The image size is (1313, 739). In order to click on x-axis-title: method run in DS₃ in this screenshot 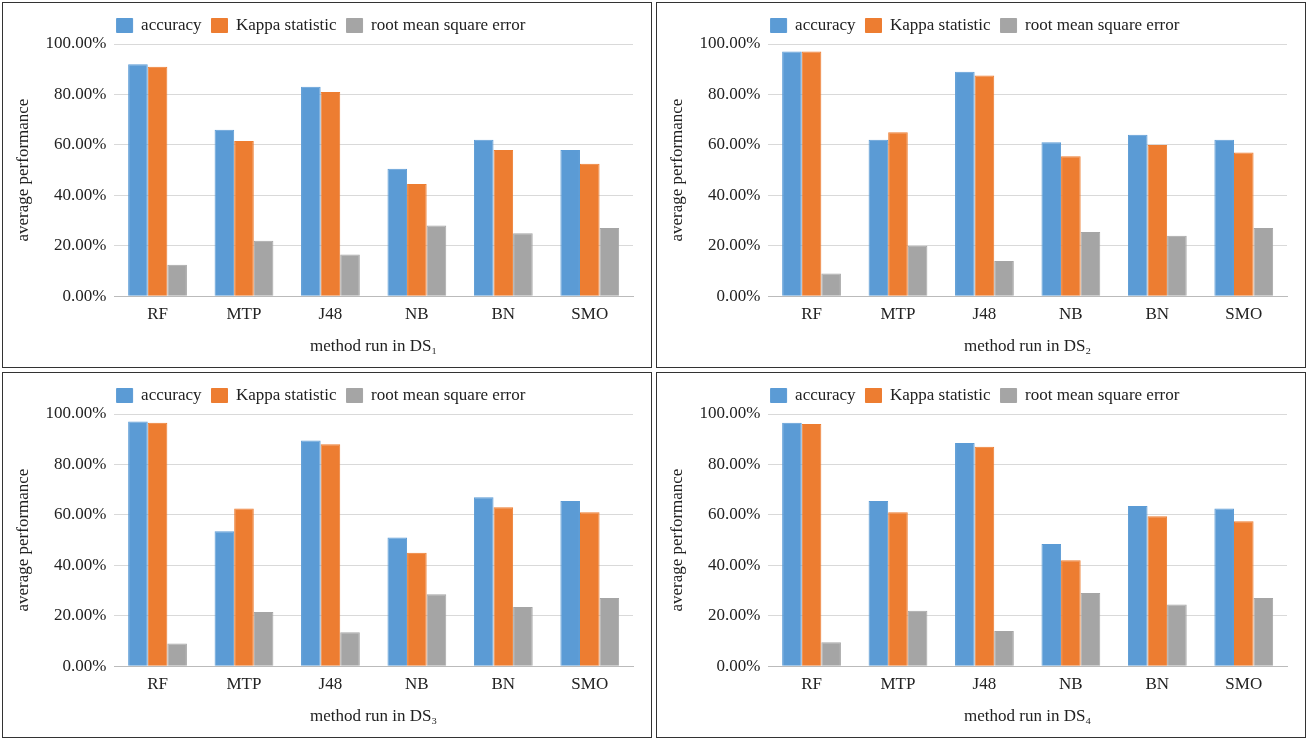, I will do `click(374, 716)`.